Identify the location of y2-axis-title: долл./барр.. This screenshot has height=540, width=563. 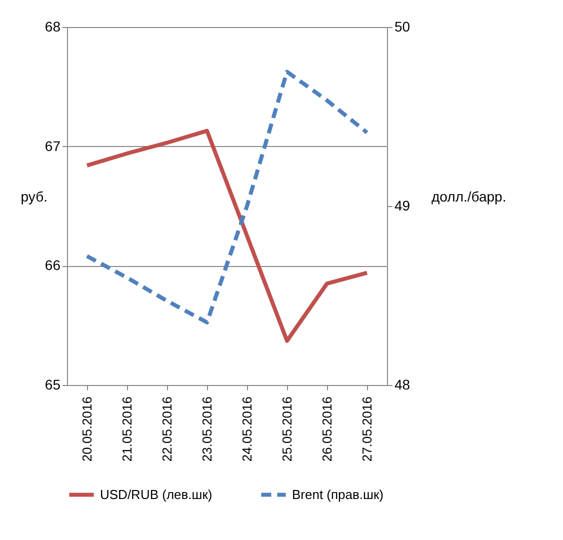
(469, 196).